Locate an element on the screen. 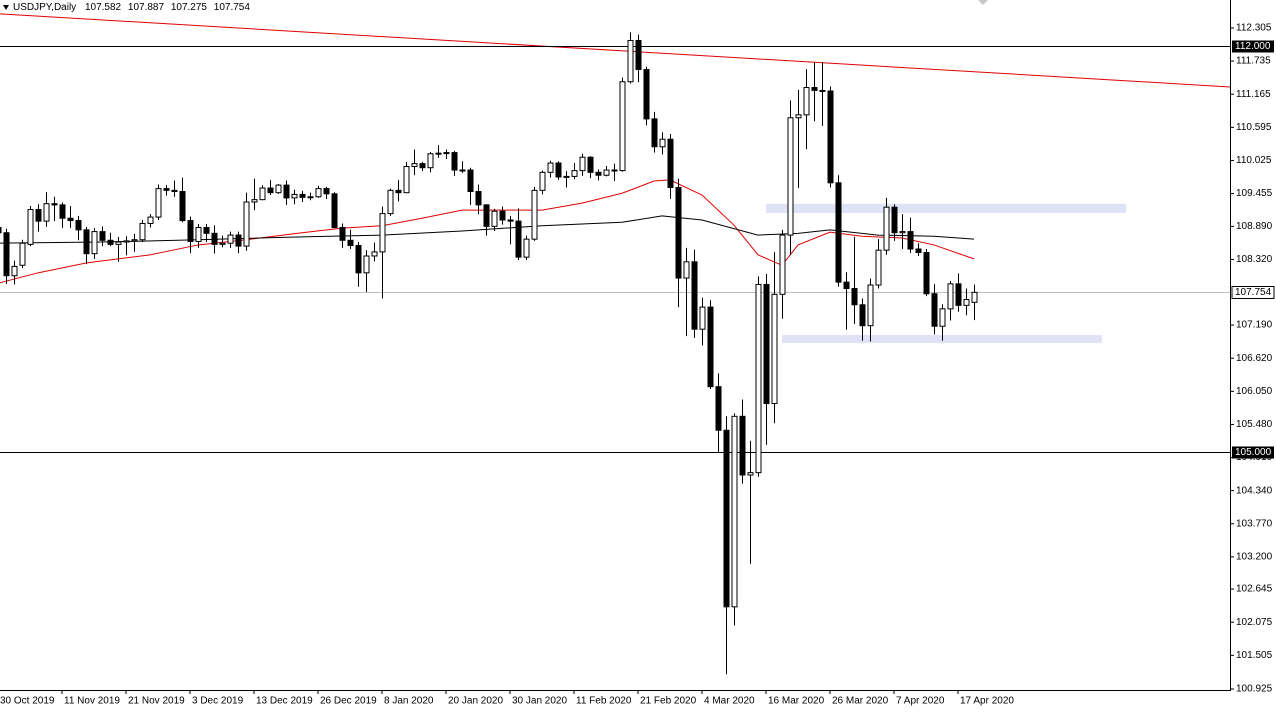 The width and height of the screenshot is (1276, 712). x-tick-label: 13 Dec 2019 is located at coordinates (284, 701).